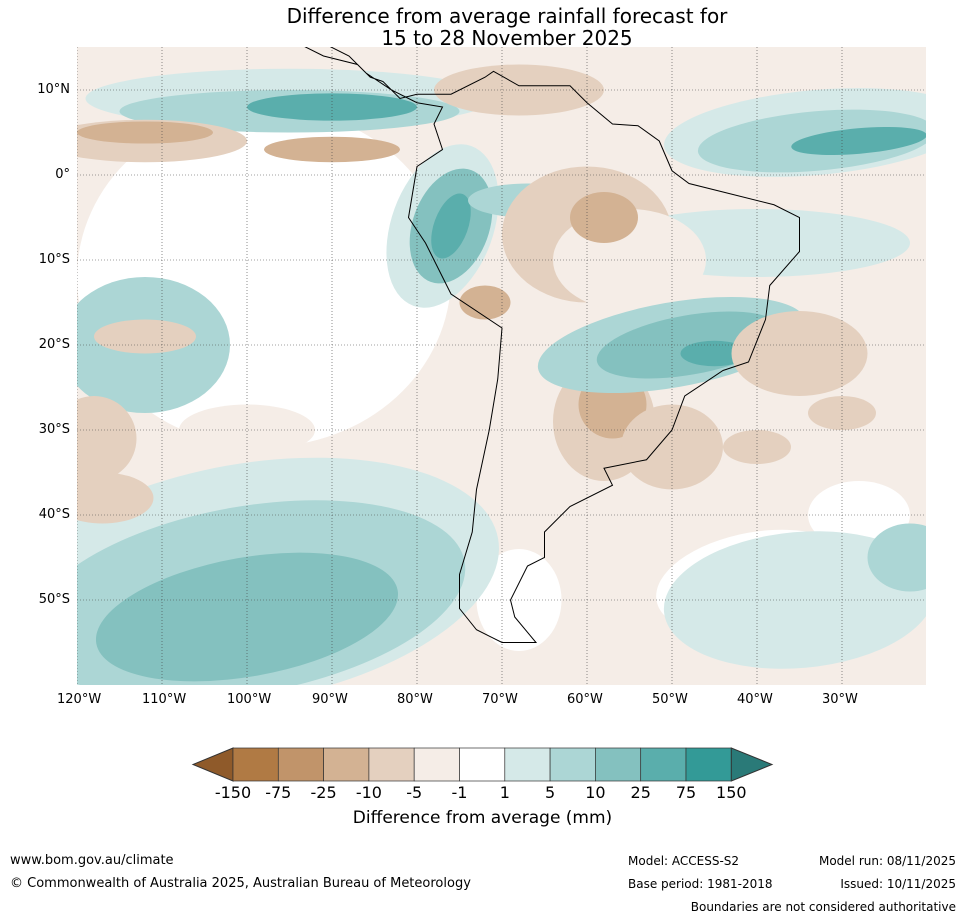  Describe the element at coordinates (500, 699) in the screenshot. I see `longitude-tick-label: 70°W` at that location.